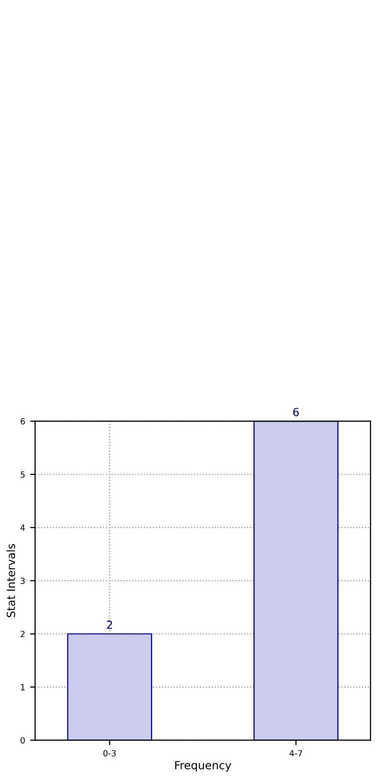 The width and height of the screenshot is (390, 780). I want to click on data-label: 2, so click(109, 624).